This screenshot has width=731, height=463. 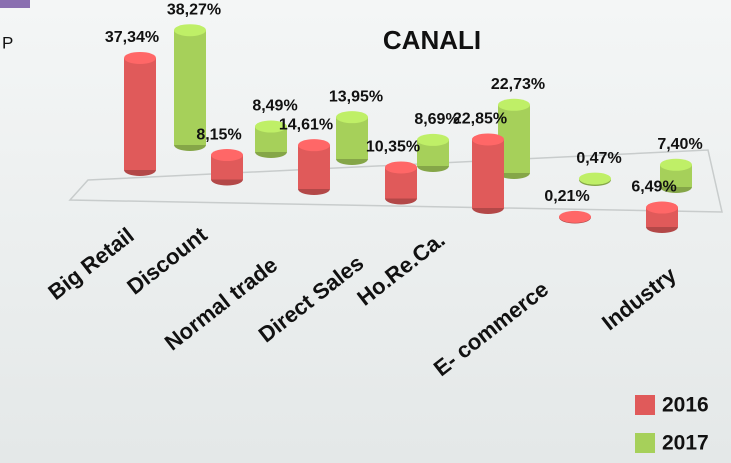 I want to click on value-label: 8,69%, so click(x=436, y=119).